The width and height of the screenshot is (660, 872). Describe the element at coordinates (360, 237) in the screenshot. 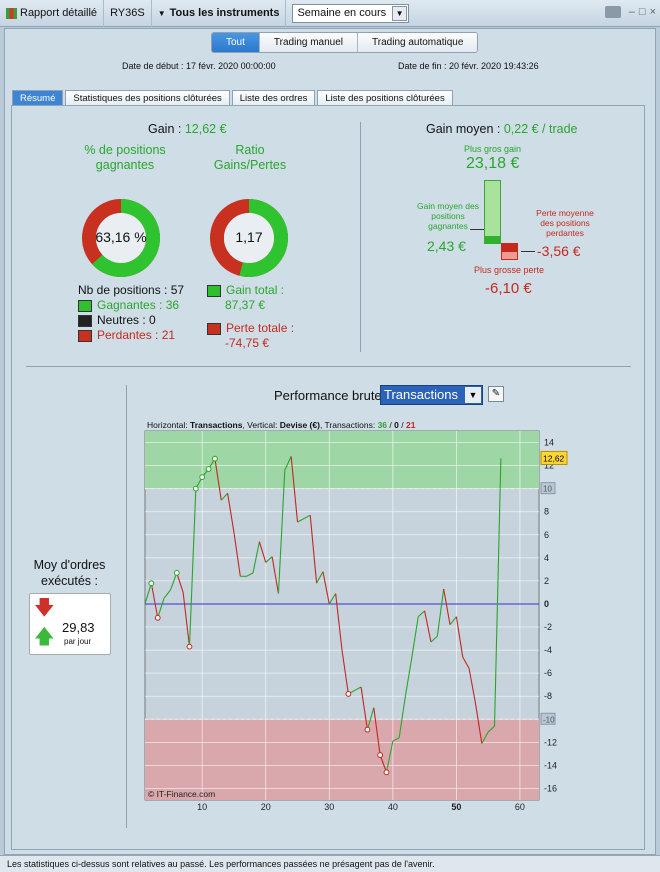

I see `vertical-divider` at that location.